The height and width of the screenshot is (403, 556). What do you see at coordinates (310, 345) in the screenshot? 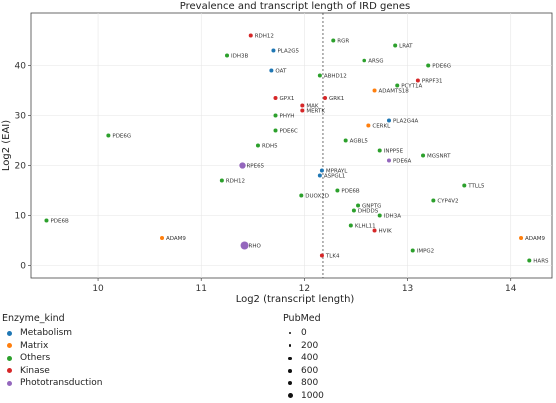
I see `legend-label: 200` at bounding box center [310, 345].